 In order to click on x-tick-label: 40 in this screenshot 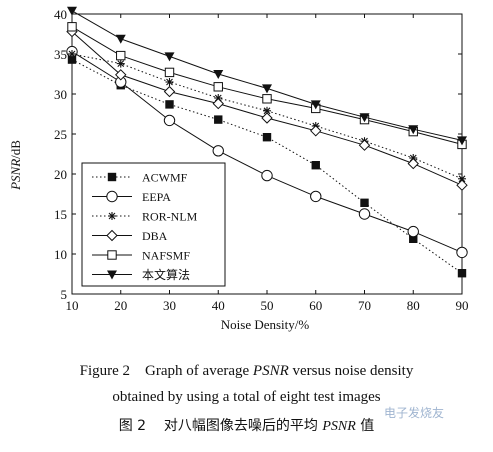, I will do `click(218, 305)`.